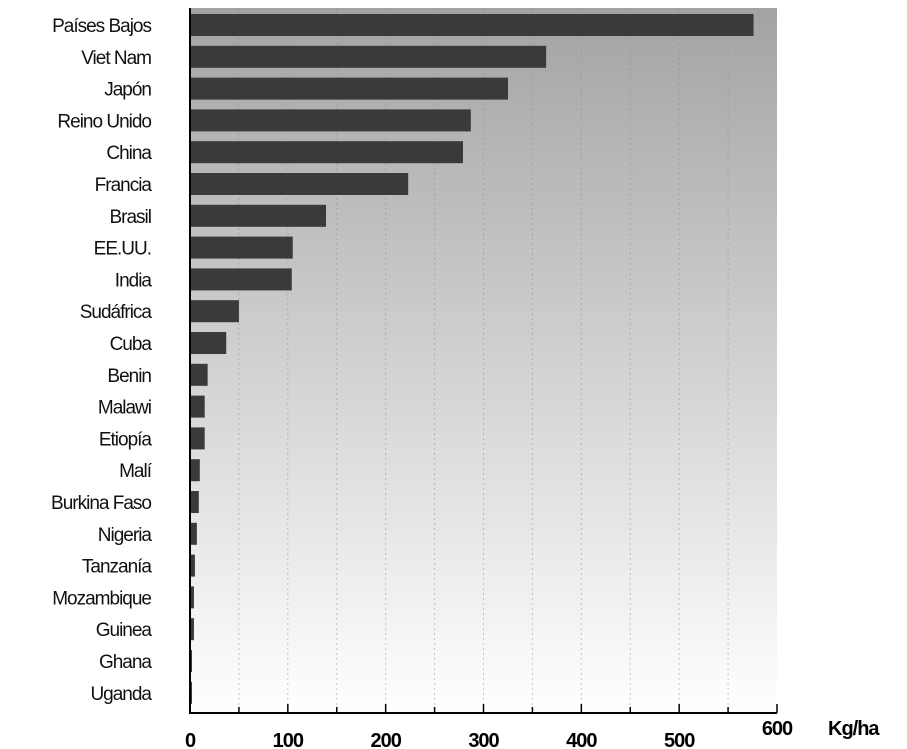 This screenshot has height=749, width=907. I want to click on category-label: Países Bajos, so click(101, 26).